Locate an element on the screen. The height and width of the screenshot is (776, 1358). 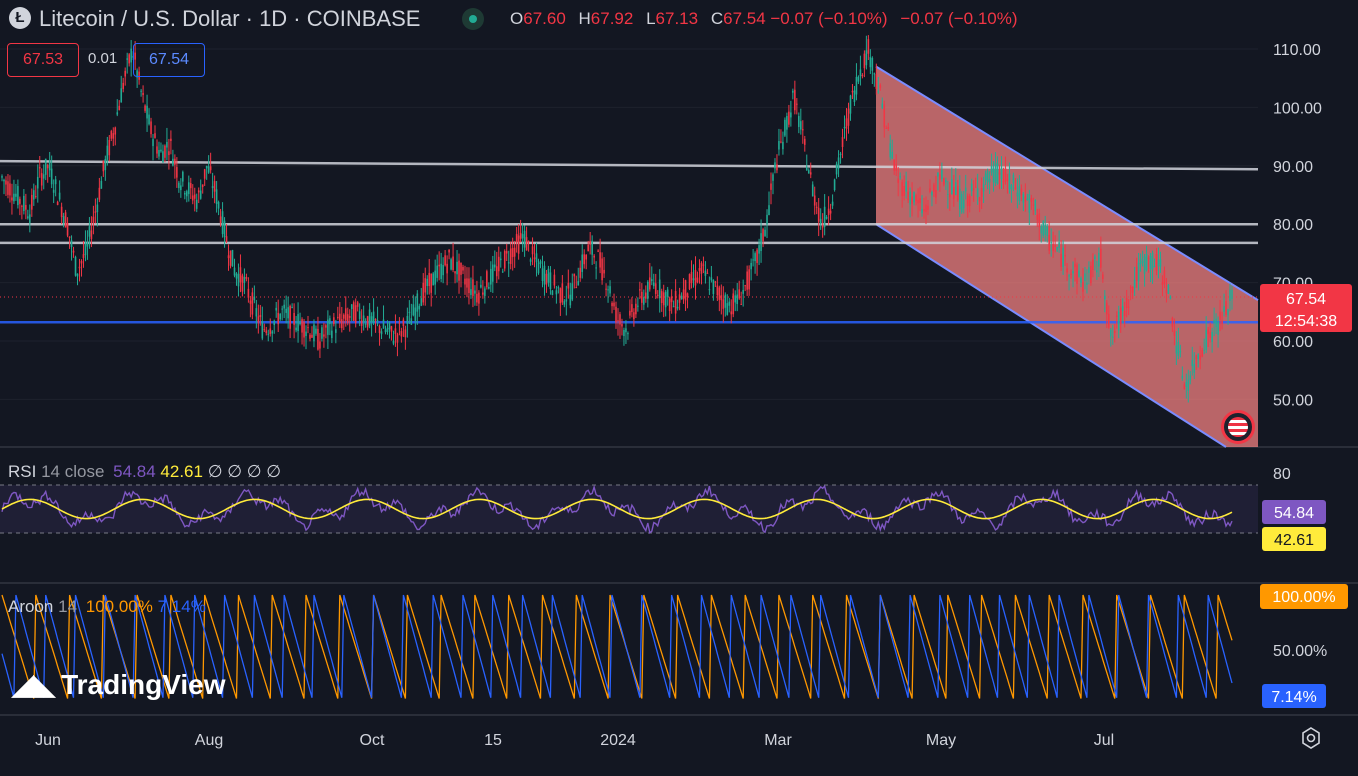
settings-gear-icon is located at coordinates (1311, 738).